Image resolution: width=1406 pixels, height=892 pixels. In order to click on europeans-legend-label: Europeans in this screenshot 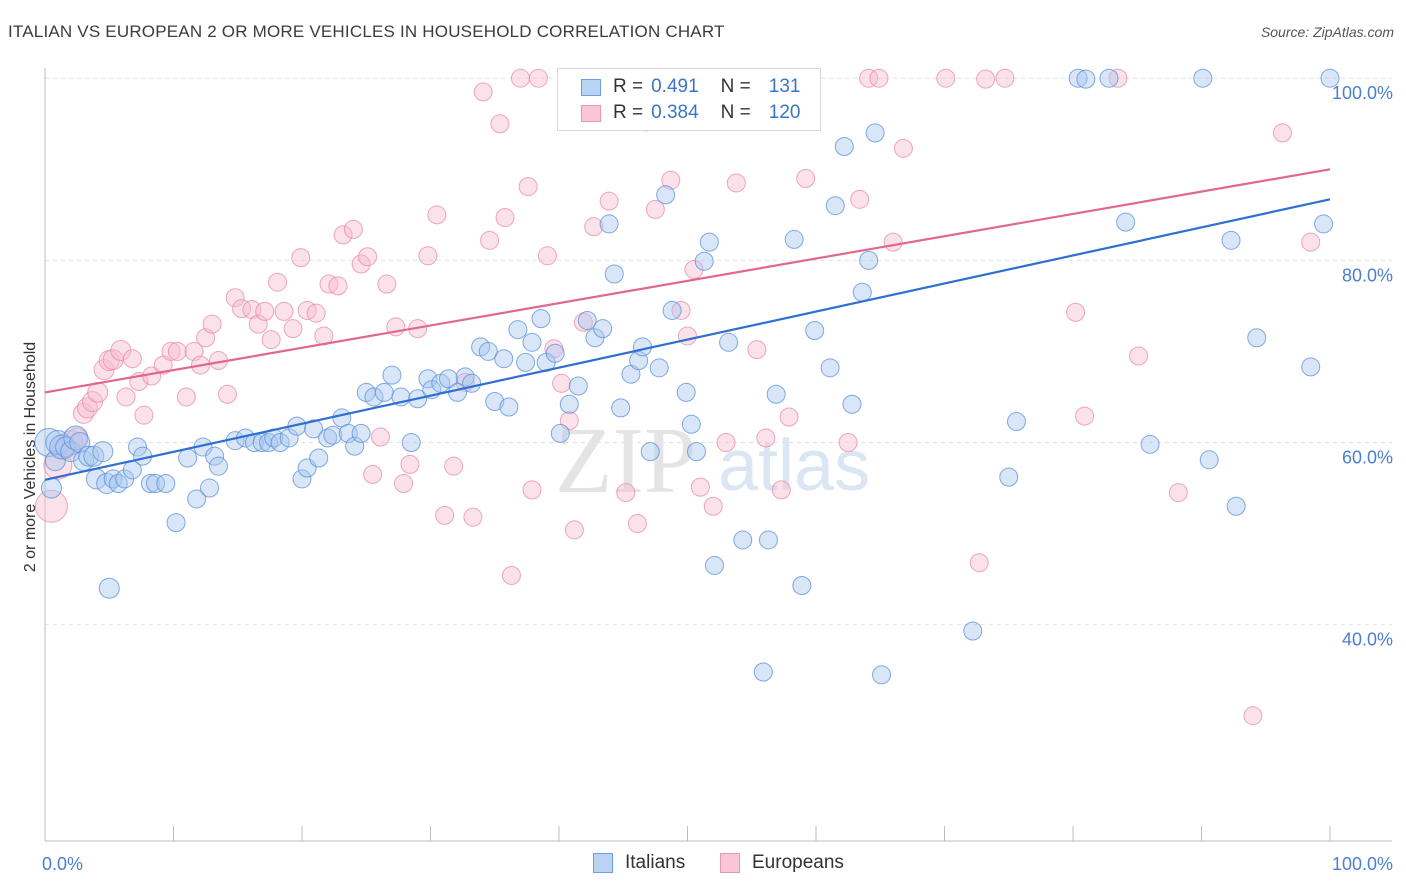, I will do `click(798, 862)`.